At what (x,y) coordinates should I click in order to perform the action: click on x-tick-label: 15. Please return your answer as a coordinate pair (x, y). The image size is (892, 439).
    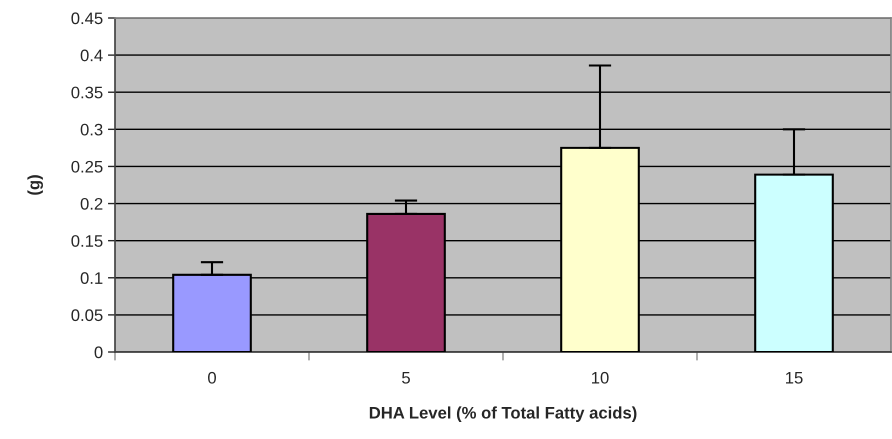
    Looking at the image, I should click on (794, 378).